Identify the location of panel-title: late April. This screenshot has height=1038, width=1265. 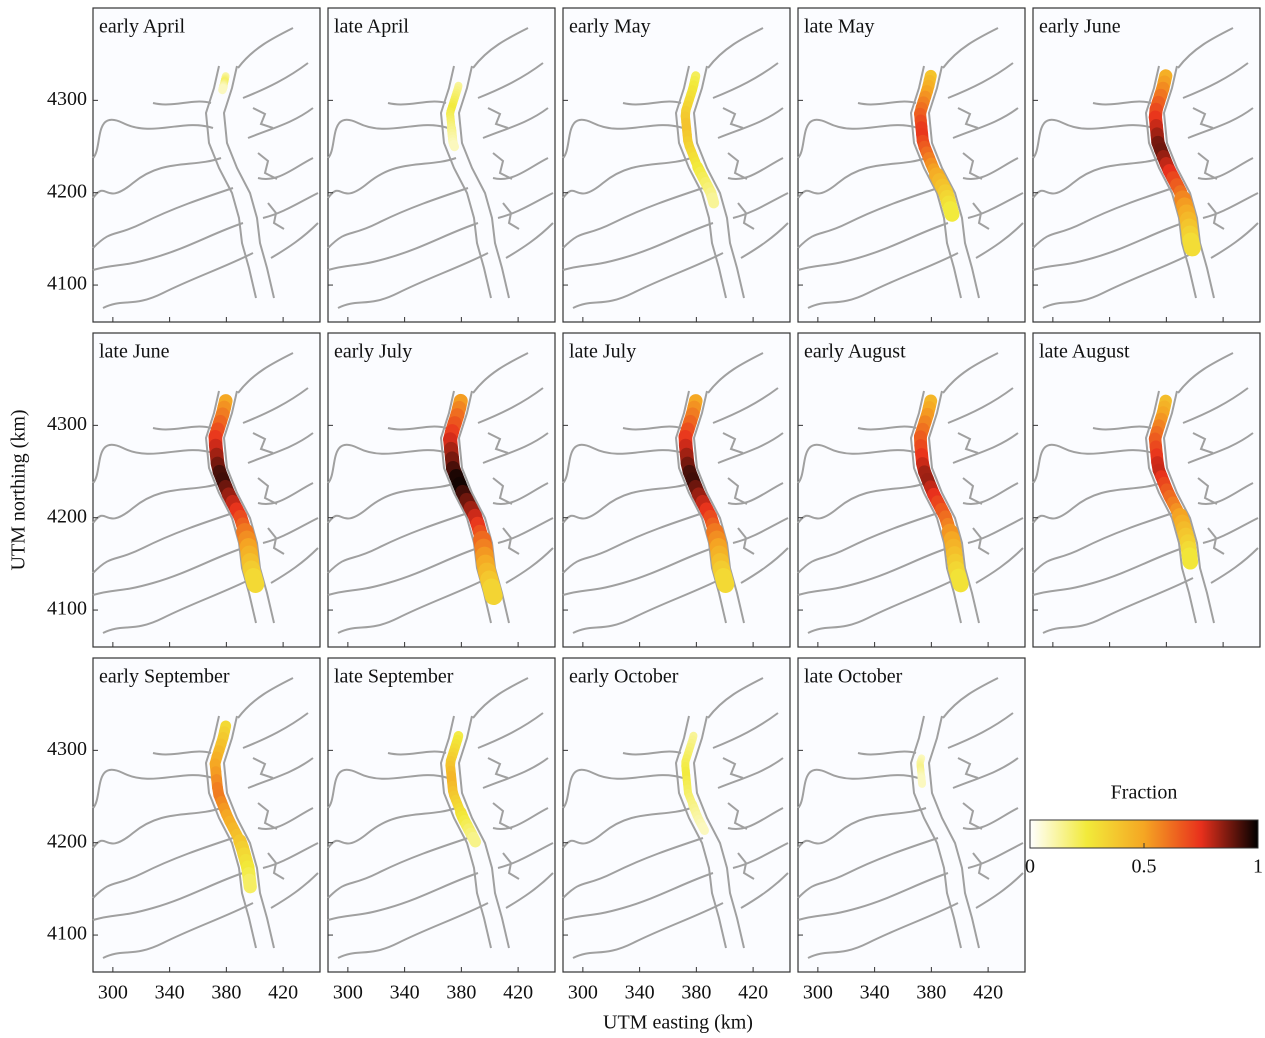
(371, 27).